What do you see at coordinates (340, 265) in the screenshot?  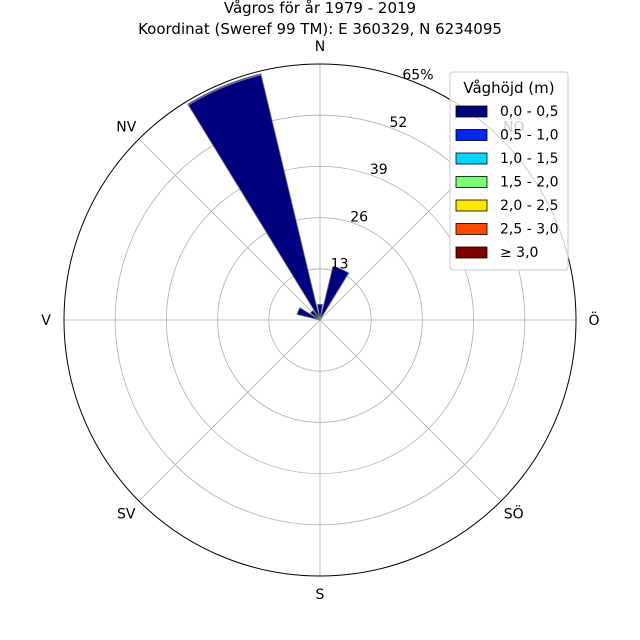 I see `radial-tick-label: 13` at bounding box center [340, 265].